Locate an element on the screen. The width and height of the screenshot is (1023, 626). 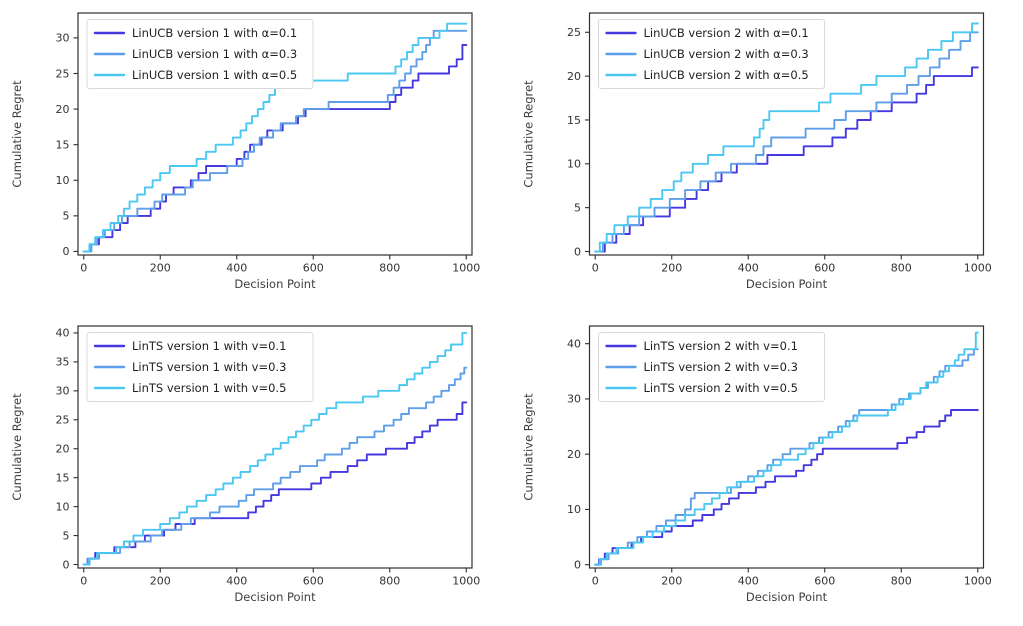
legend-entry-label: LinTS version 2 with v=0.5 is located at coordinates (721, 388).